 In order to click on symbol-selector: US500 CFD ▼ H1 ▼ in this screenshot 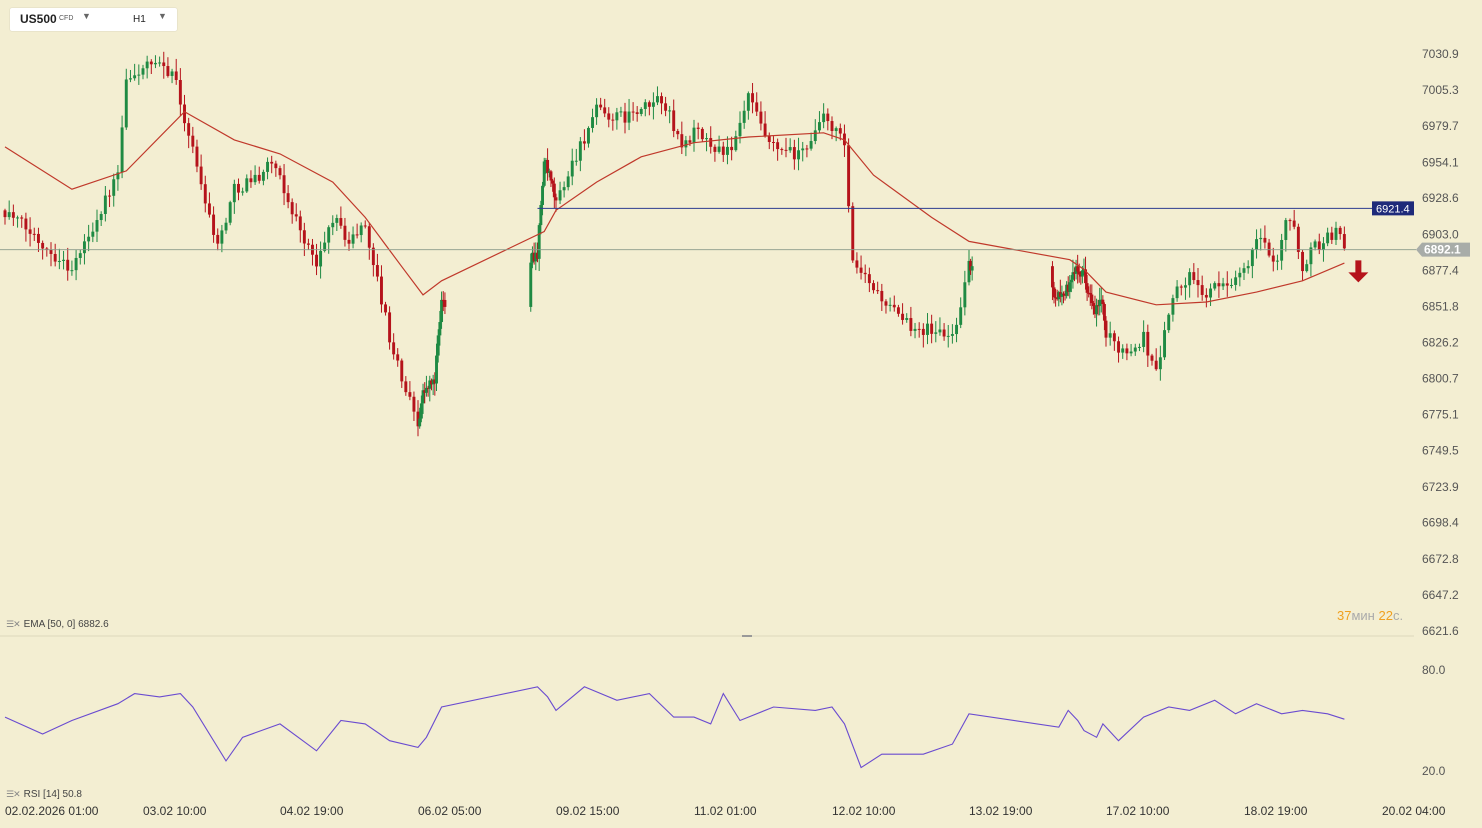, I will do `click(93, 19)`.